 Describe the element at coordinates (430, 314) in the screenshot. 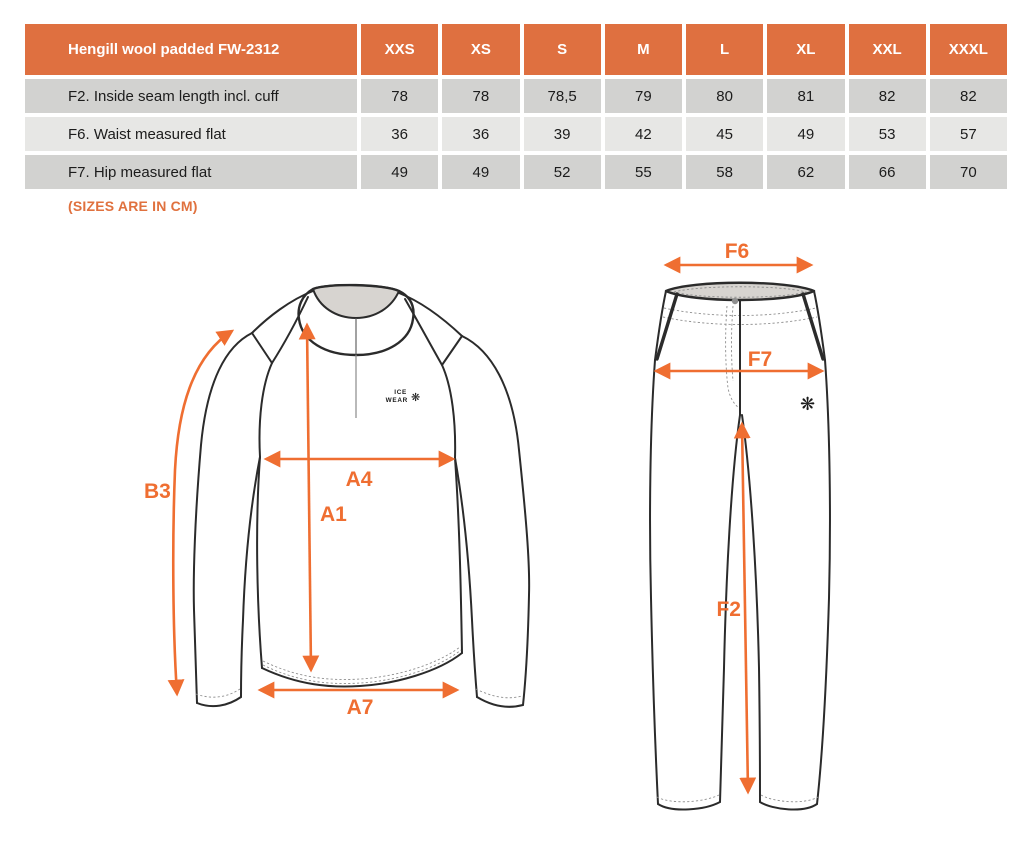

I see `right-shoulder-line` at that location.